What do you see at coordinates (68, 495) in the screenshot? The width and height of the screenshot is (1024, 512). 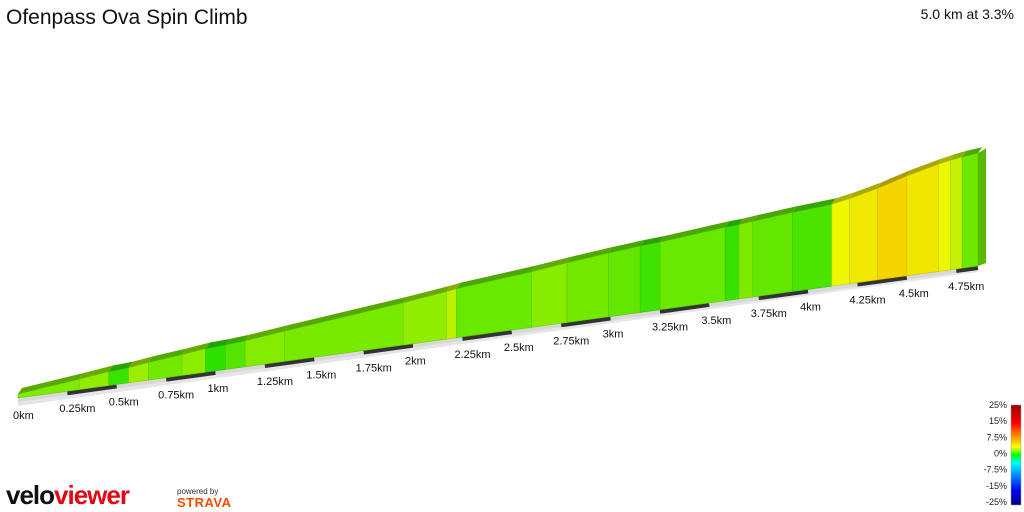 I see `veloviewer-logo: veloviewer` at bounding box center [68, 495].